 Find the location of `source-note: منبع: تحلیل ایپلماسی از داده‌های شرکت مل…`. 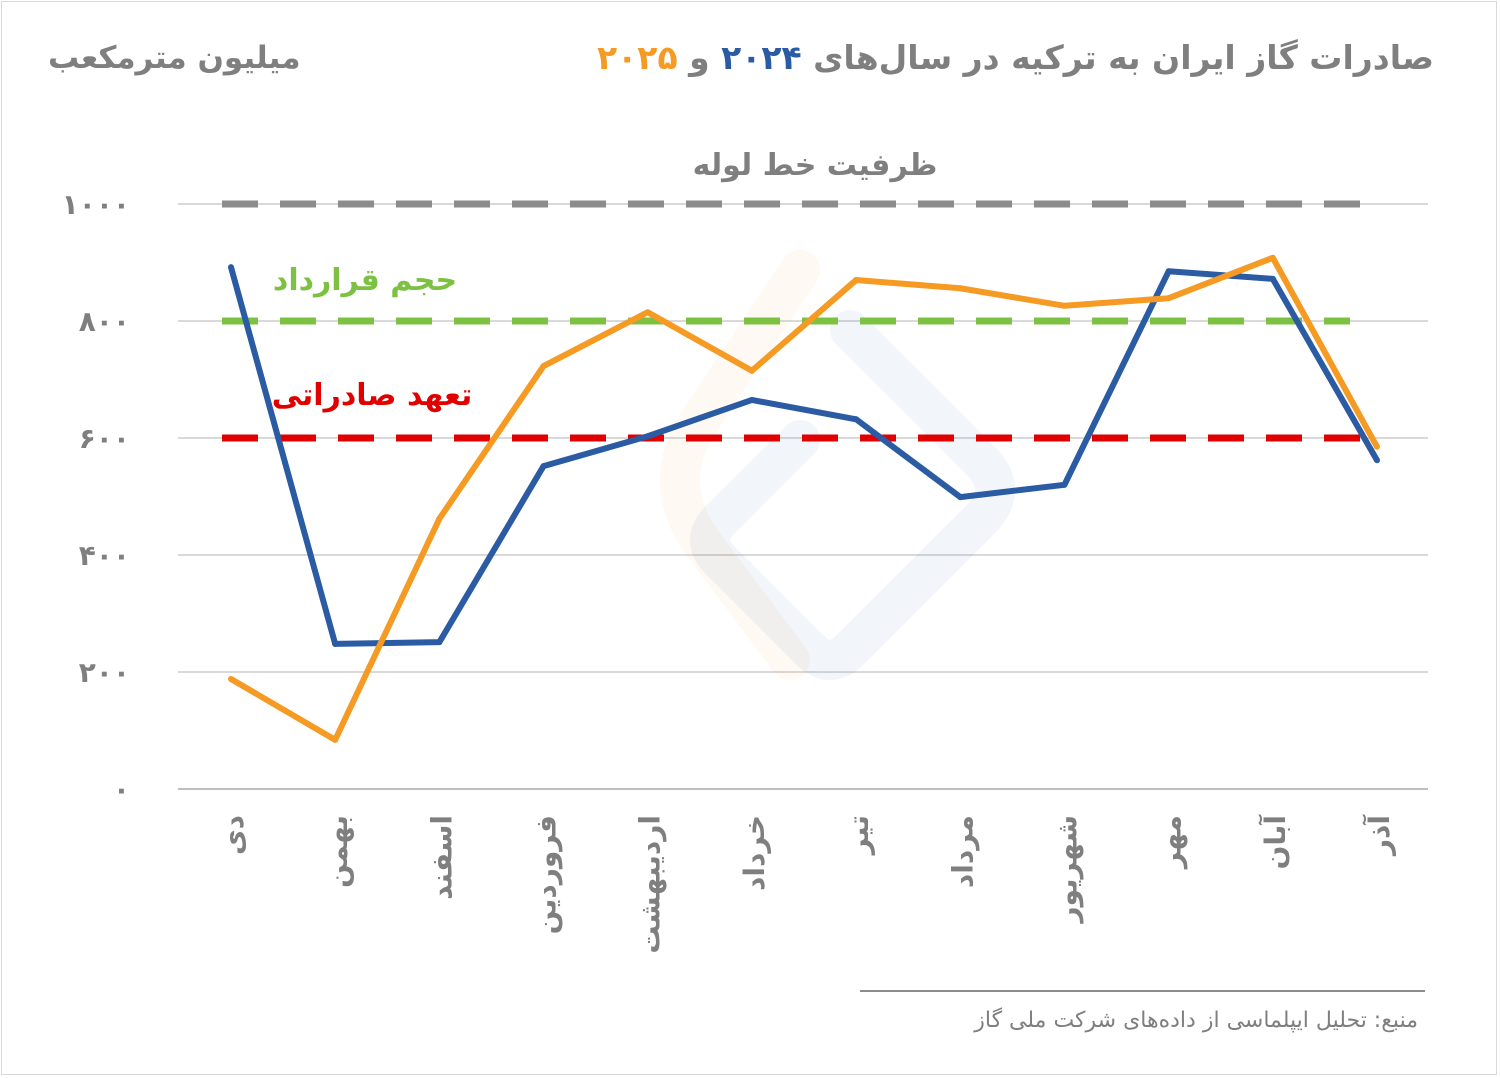

source-note: منبع: تحلیل ایپلماسی از داده‌های شرکت مل… is located at coordinates (1196, 1020).